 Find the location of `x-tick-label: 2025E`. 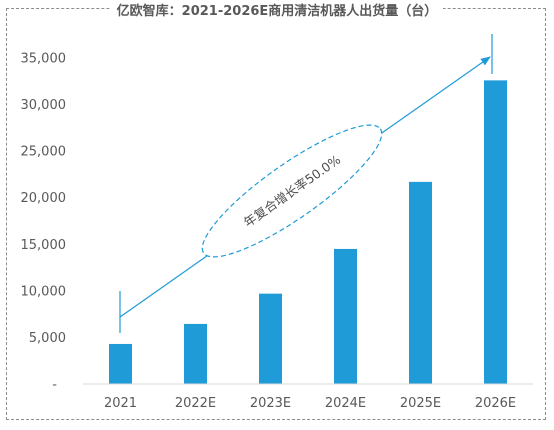

x-tick-label: 2025E is located at coordinates (420, 403).